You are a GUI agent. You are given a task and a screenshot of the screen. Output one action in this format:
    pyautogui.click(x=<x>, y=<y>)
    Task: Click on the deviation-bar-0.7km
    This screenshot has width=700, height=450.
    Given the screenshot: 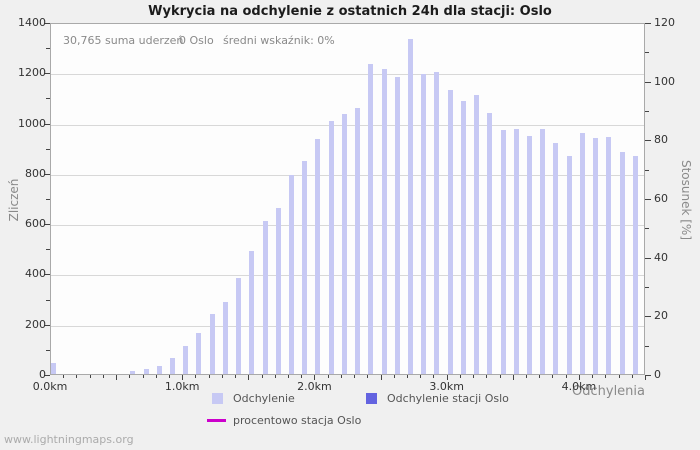 What is the action you would take?
    pyautogui.click(x=146, y=371)
    